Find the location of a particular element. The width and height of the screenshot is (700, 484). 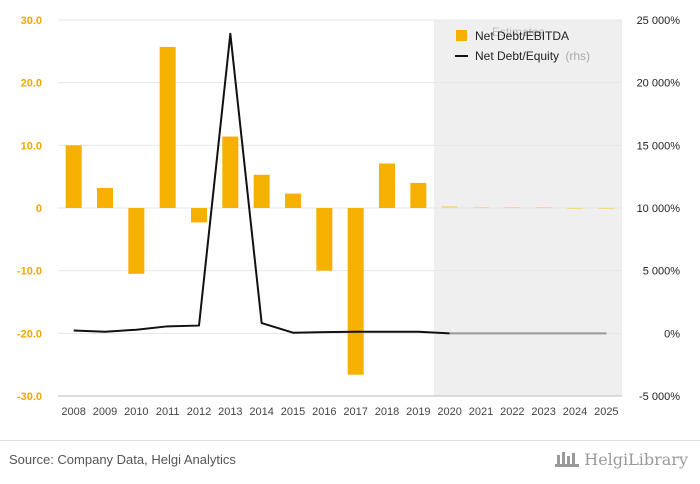

left-tick-label: 20.0 is located at coordinates (31, 84).